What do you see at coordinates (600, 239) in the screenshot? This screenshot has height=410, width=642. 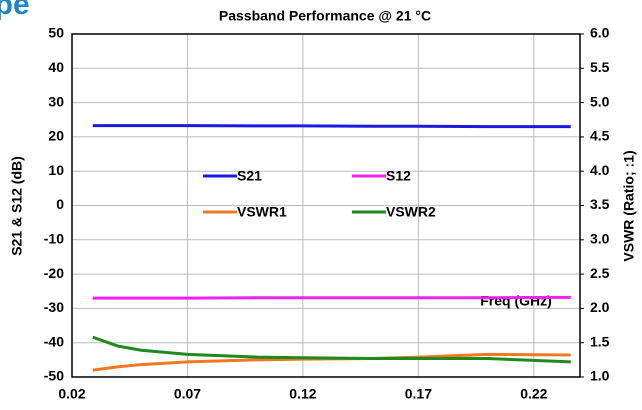 I see `y2-tick-label: 3.0` at bounding box center [600, 239].